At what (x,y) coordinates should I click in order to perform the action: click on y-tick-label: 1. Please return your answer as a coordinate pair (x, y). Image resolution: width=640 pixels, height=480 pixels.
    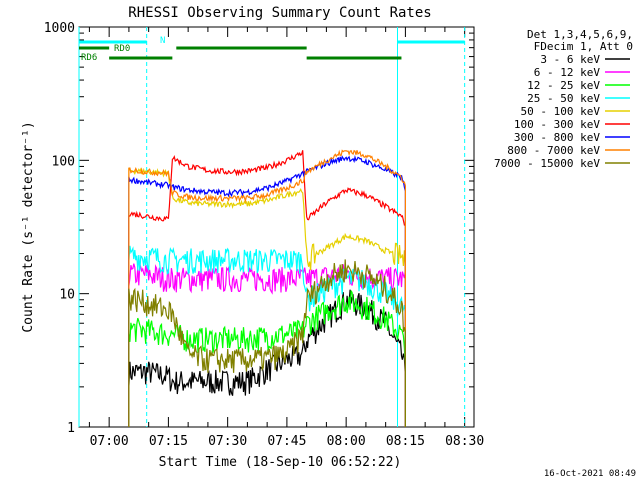
    Looking at the image, I should click on (71, 428).